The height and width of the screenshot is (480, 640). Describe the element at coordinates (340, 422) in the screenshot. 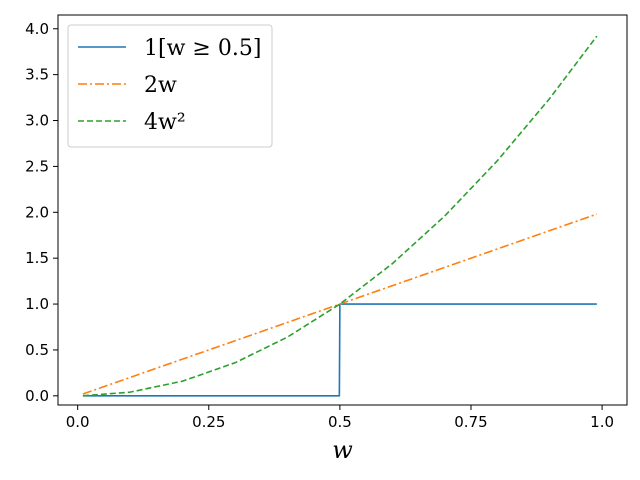

I see `x-tick-label: 0.5` at that location.